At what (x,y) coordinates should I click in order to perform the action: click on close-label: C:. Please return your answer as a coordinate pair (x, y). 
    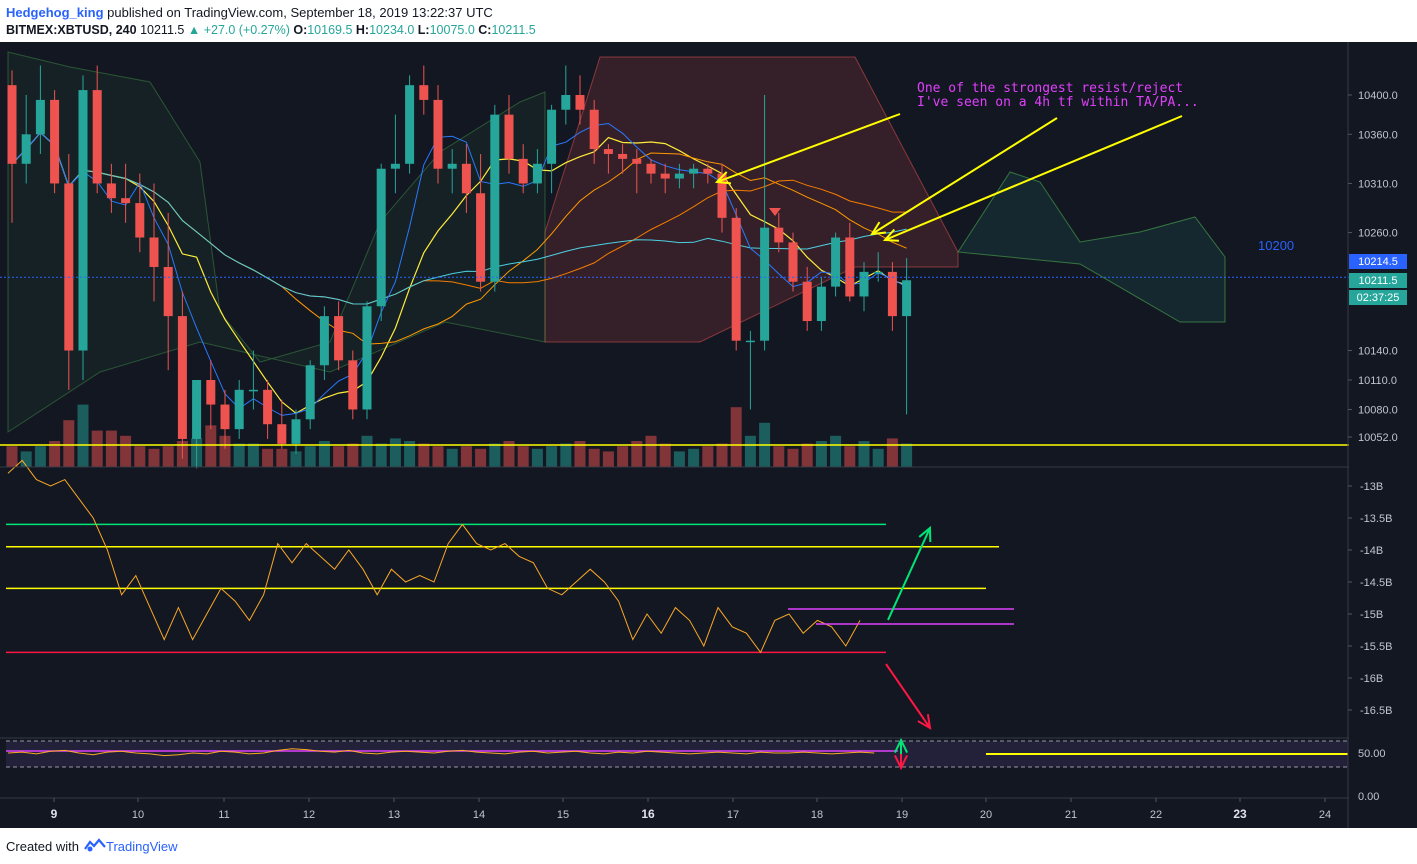
    Looking at the image, I should click on (485, 30).